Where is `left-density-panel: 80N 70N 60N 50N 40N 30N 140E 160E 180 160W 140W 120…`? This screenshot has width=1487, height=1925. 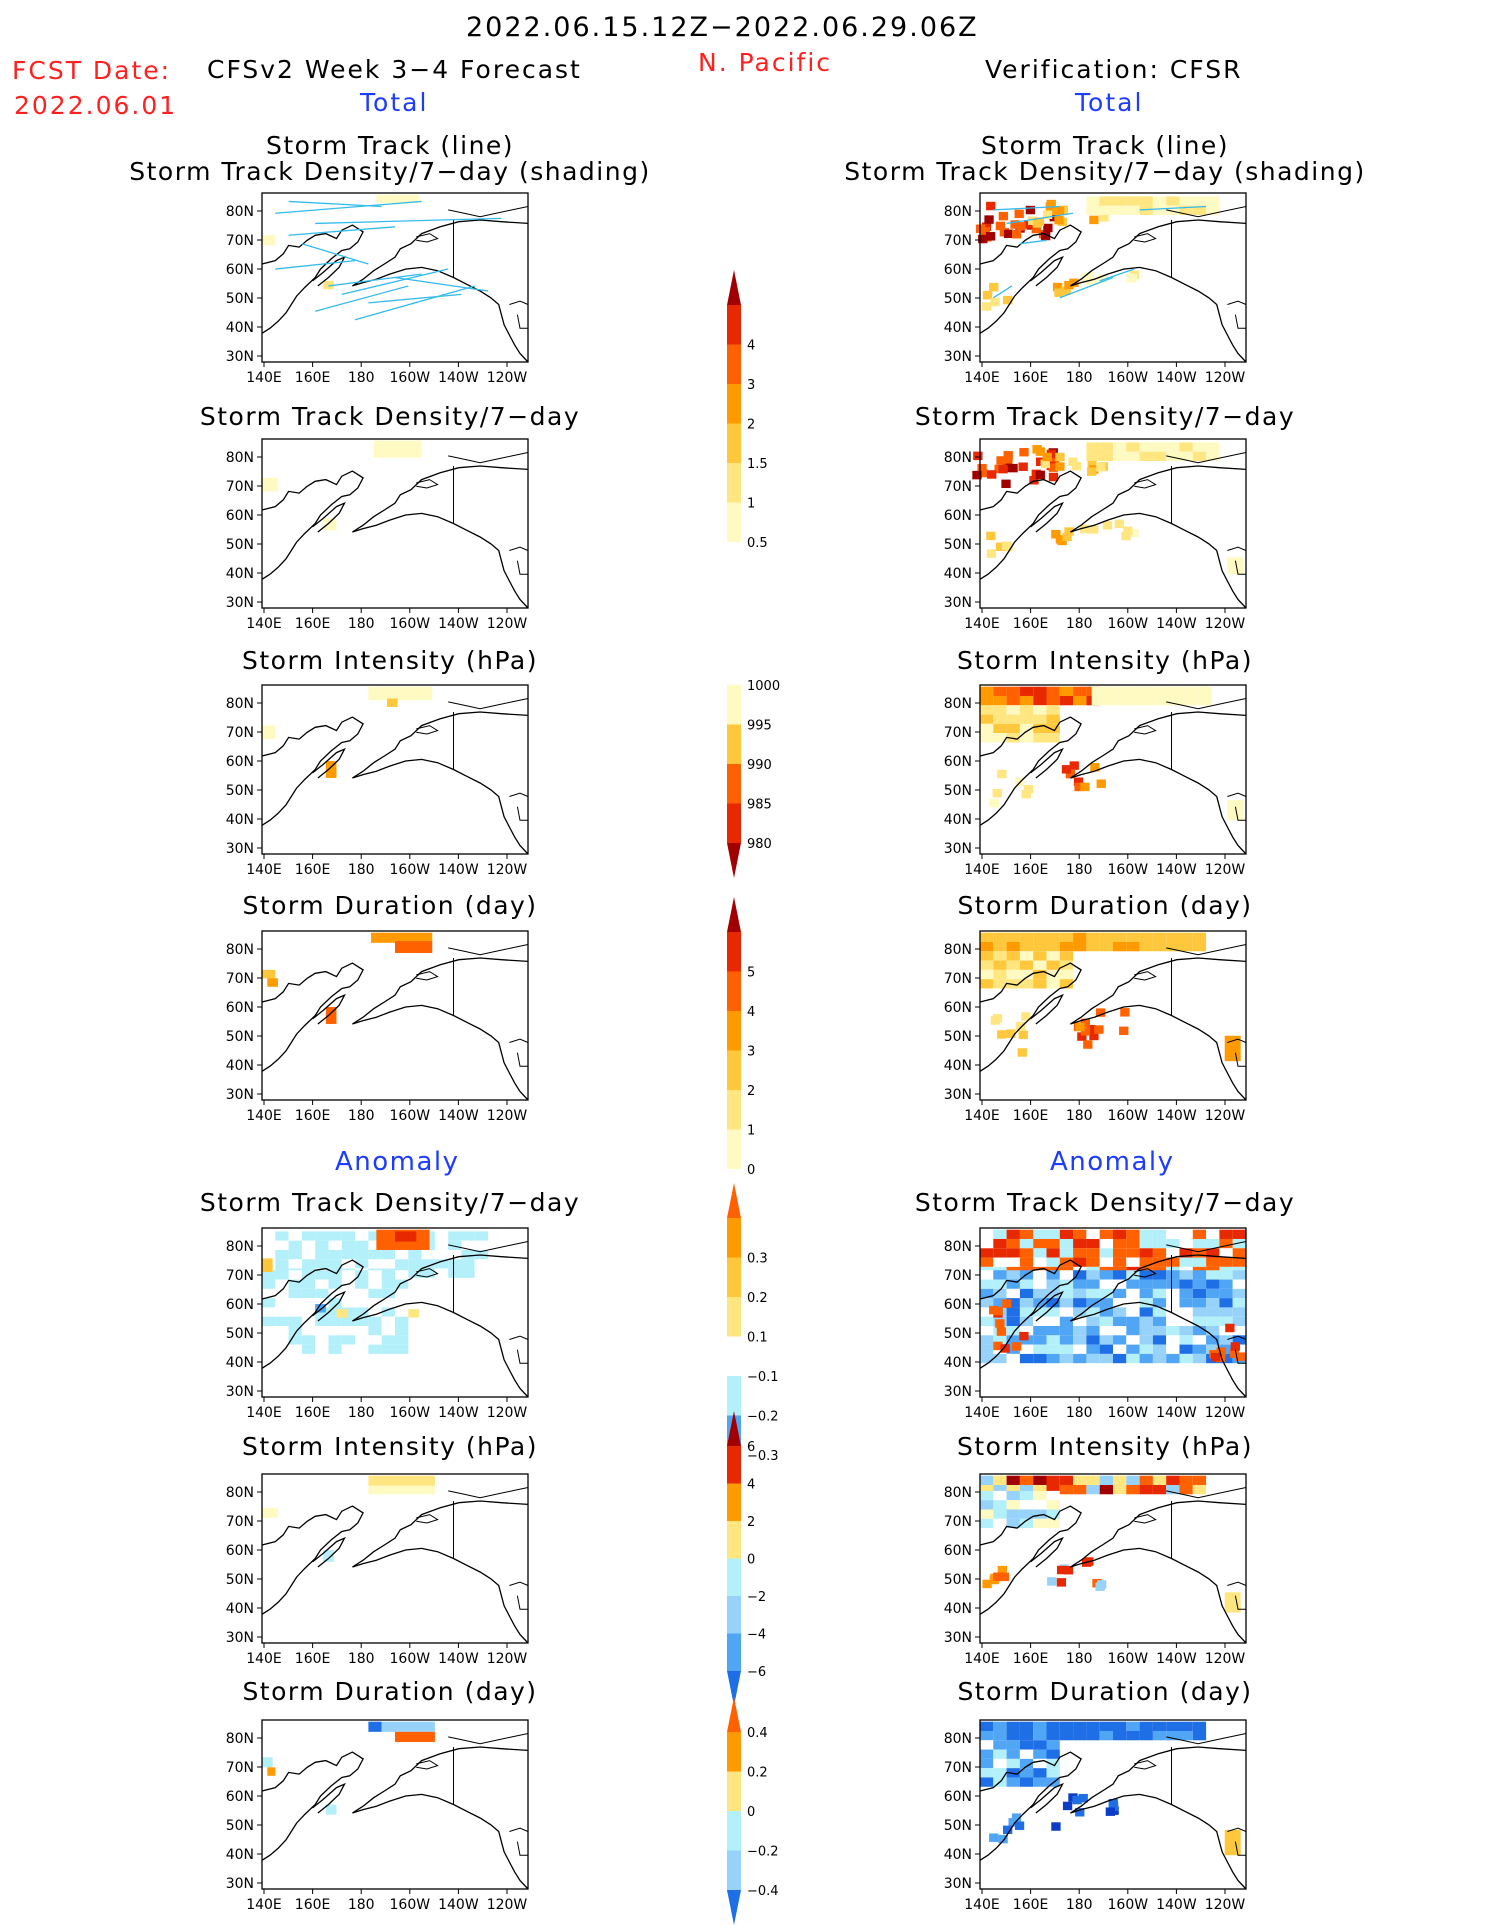
left-density-panel: 80N 70N 60N 50N 40N 30N 140E 160E 180 160W 140W 120… is located at coordinates (377, 535).